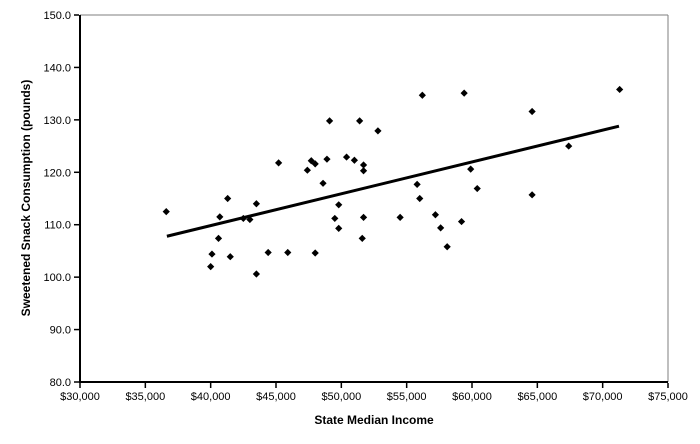 The height and width of the screenshot is (444, 700). I want to click on y-tick-label: 110.0, so click(57, 226).